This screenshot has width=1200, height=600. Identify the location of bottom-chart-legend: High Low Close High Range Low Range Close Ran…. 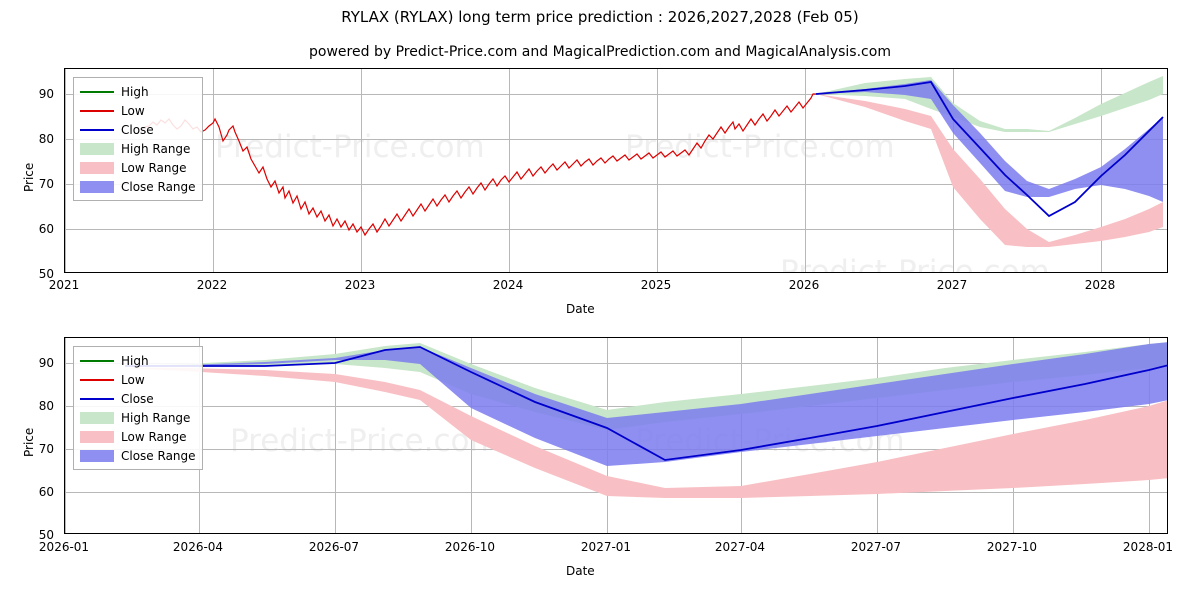
(138, 408).